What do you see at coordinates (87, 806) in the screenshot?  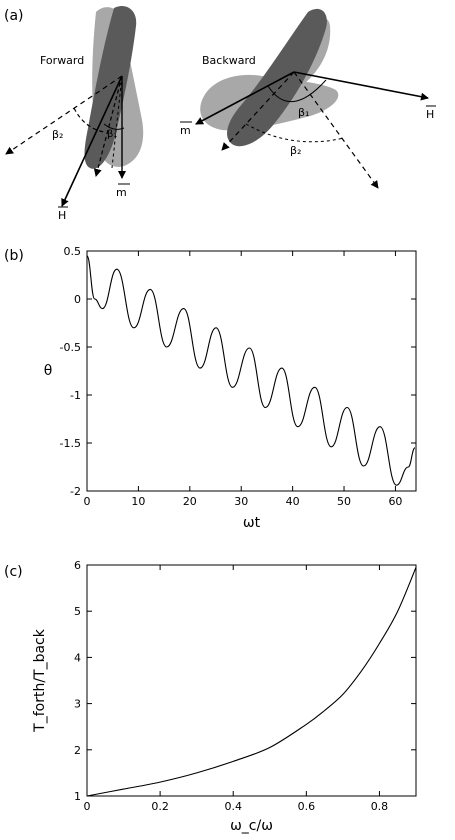 I see `chart-c-xtick-label: 0` at bounding box center [87, 806].